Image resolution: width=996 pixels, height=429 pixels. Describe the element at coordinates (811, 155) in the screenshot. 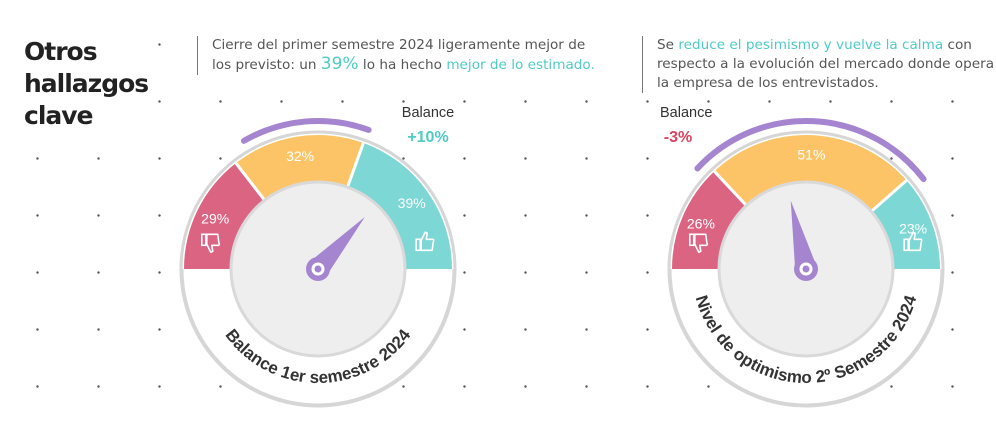

I see `gauge-value-label: 51%` at that location.